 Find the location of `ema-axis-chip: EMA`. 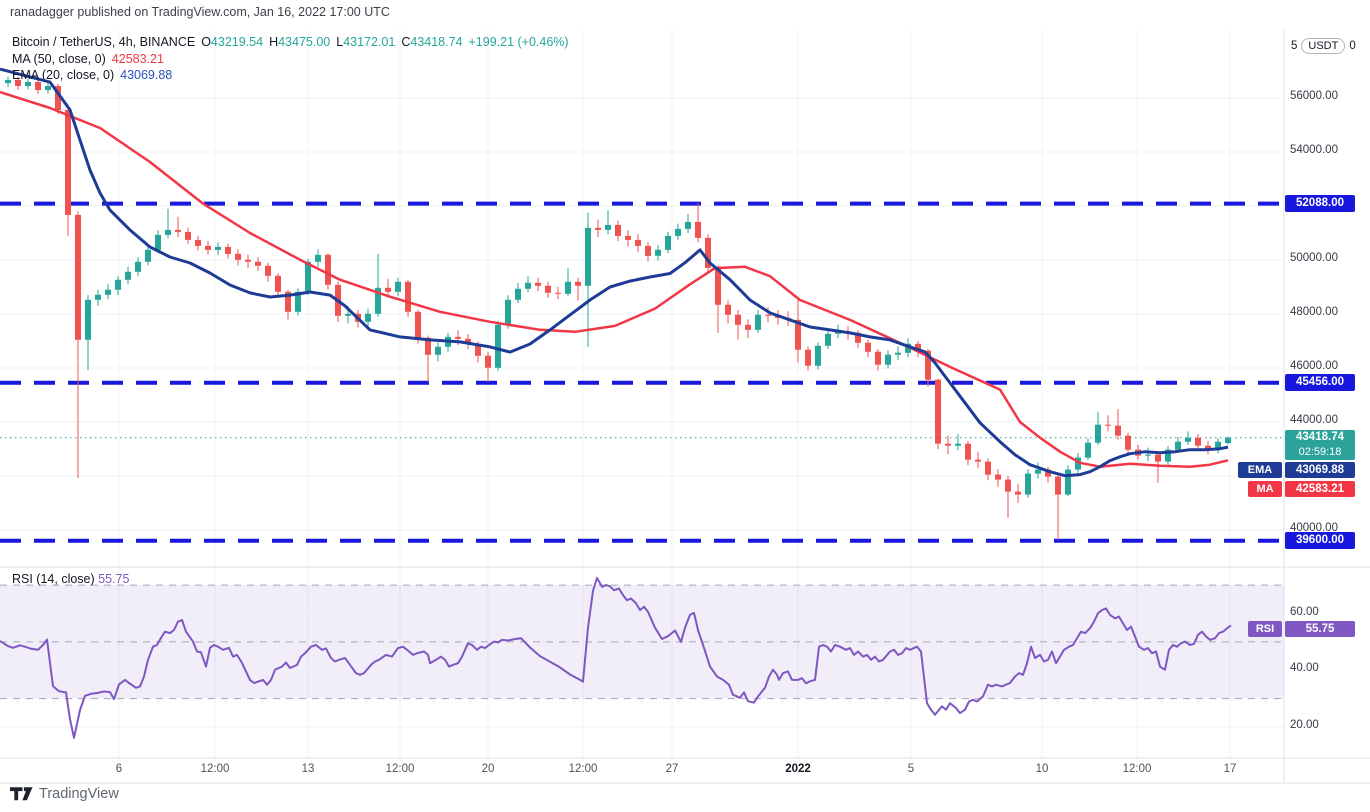

ema-axis-chip: EMA is located at coordinates (1260, 470).